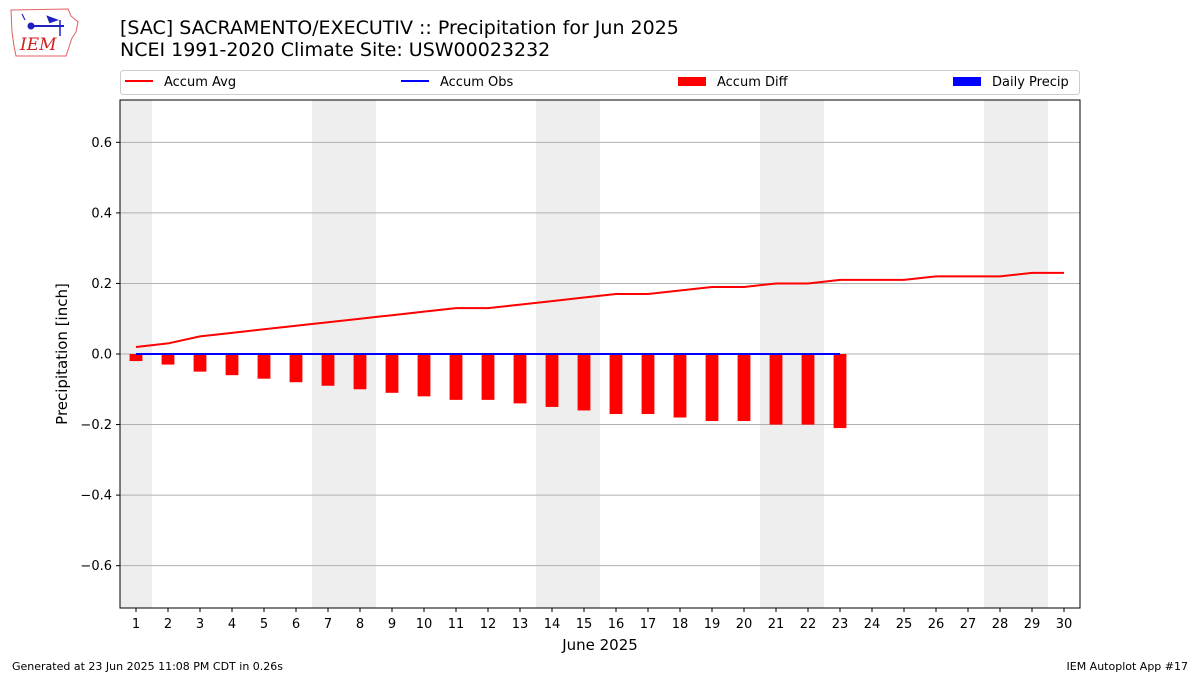 The height and width of the screenshot is (675, 1200). What do you see at coordinates (200, 82) in the screenshot?
I see `legend-label: Accum Avg` at bounding box center [200, 82].